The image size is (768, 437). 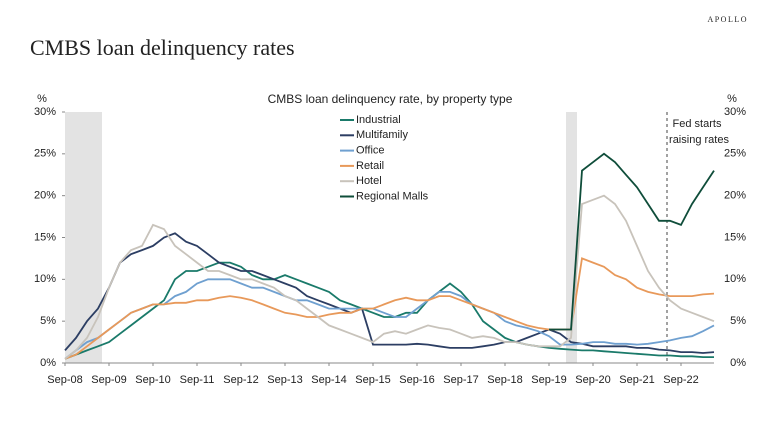 I want to click on y-tick-label: 15%, so click(x=45, y=237).